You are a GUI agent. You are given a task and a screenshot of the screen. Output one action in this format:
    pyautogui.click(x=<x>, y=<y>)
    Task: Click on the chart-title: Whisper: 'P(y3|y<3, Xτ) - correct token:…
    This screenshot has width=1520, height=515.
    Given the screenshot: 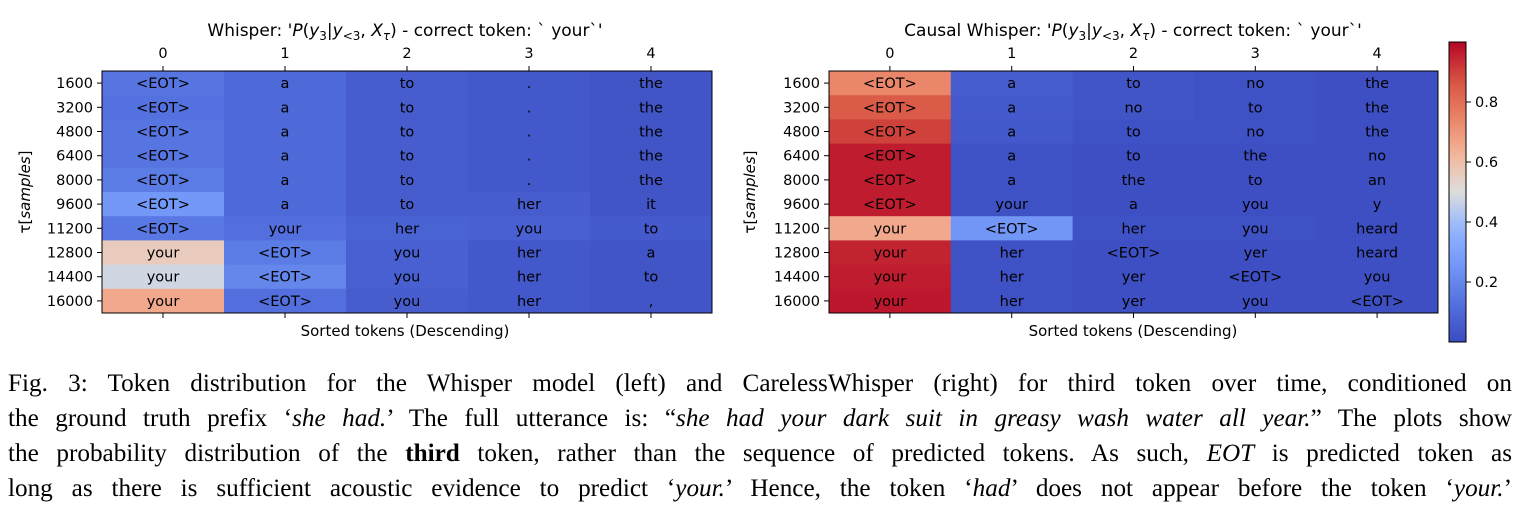 What is the action you would take?
    pyautogui.click(x=404, y=32)
    